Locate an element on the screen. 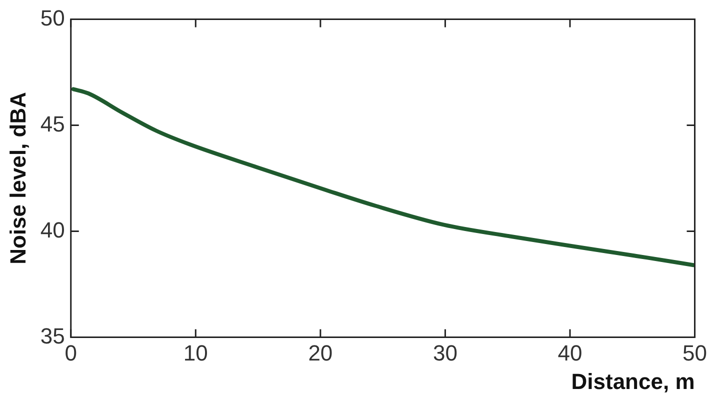 This screenshot has width=711, height=402. x-axis-title: Distance, m is located at coordinates (633, 381).